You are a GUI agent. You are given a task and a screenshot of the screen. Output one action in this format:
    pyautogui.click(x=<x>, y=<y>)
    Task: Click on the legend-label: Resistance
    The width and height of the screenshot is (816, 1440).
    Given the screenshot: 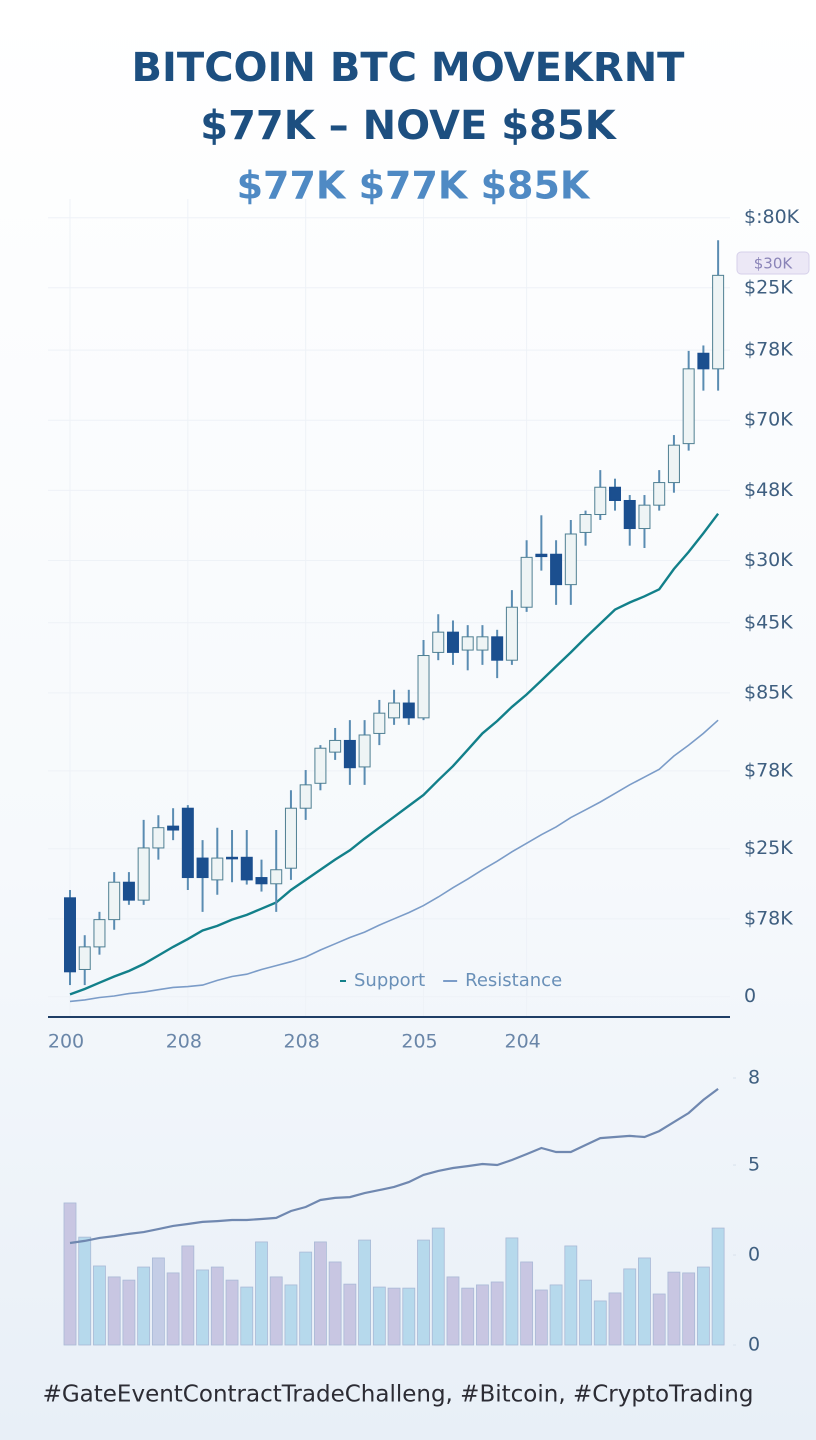 What is the action you would take?
    pyautogui.click(x=513, y=980)
    